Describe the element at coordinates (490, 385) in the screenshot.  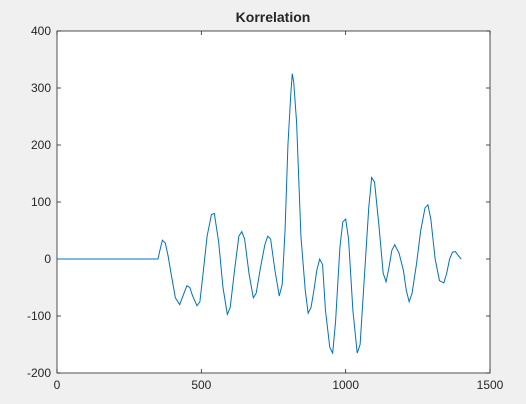
I see `x-tick-label: 1500` at that location.